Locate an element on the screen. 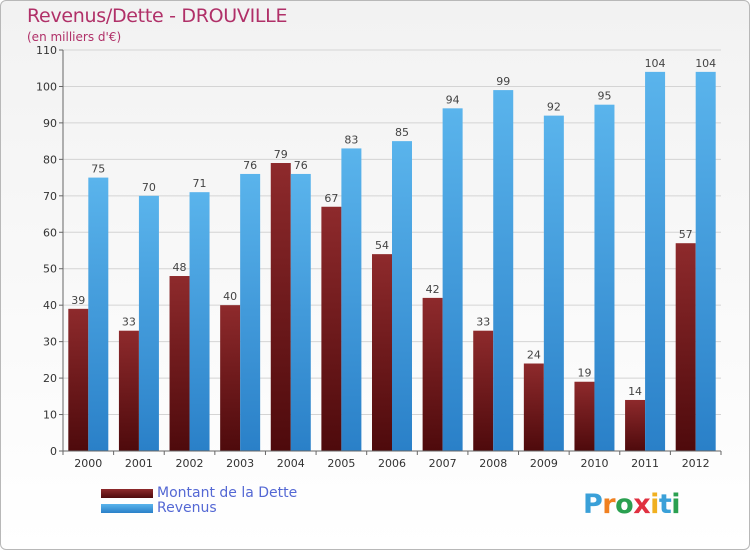 This screenshot has height=550, width=750. chart-subtitle: (en milliers d'€) is located at coordinates (74, 37).